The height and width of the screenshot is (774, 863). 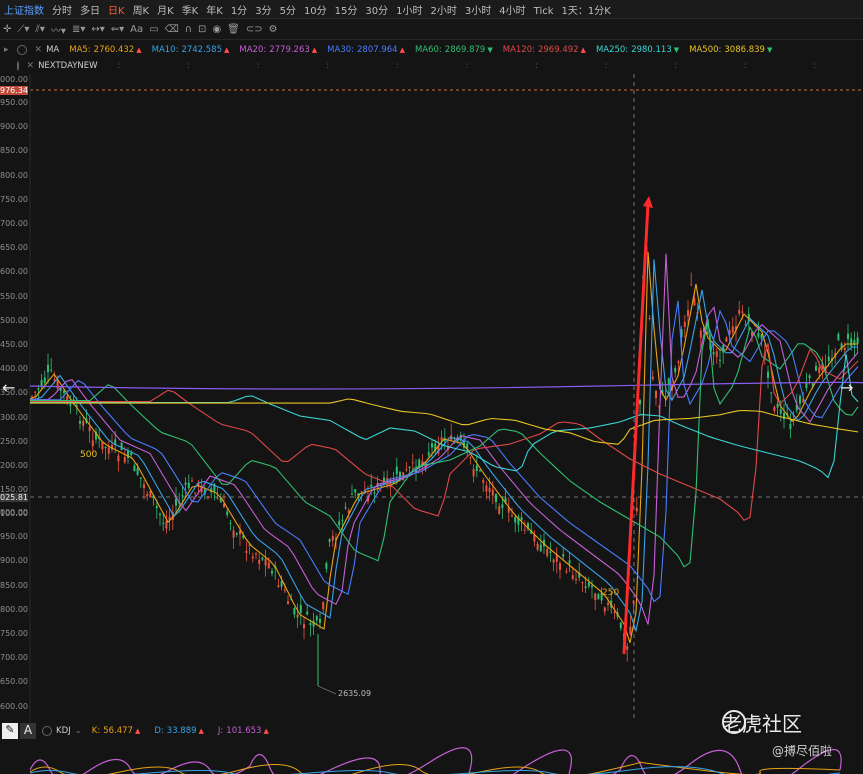 What do you see at coordinates (28, 731) in the screenshot?
I see `text-a-icon: A` at bounding box center [28, 731].